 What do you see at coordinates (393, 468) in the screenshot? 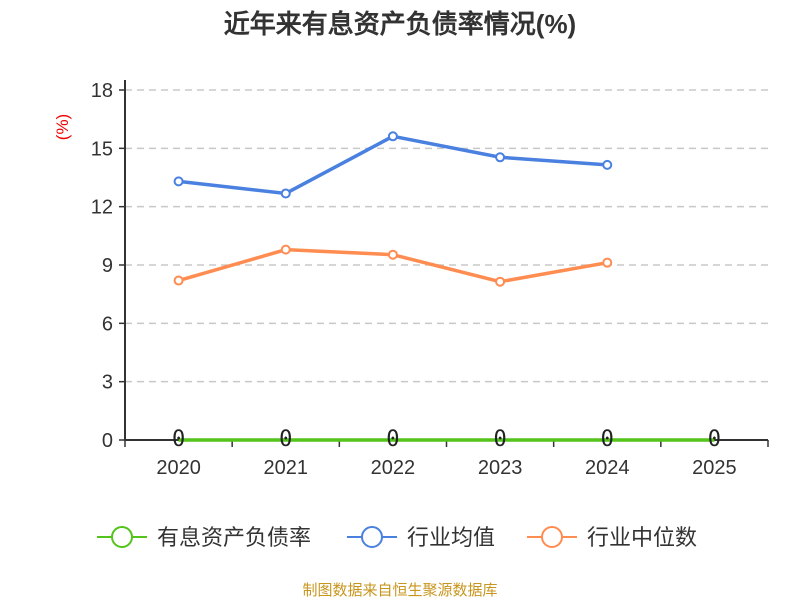
I see `x-tick-label: 2022` at bounding box center [393, 468].